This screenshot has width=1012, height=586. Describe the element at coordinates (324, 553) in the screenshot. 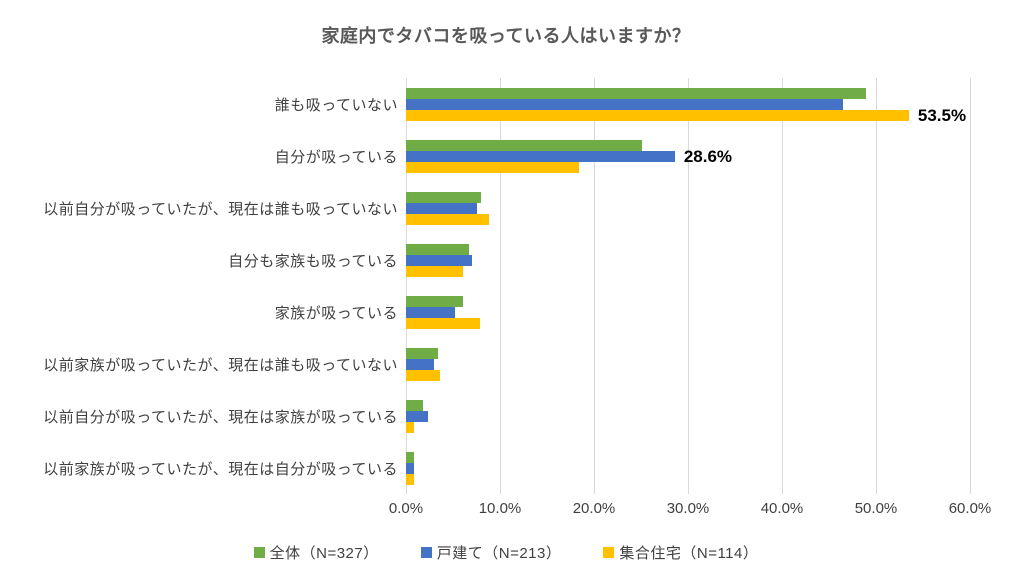

I see `legend-label: 全体（N=327）` at that location.